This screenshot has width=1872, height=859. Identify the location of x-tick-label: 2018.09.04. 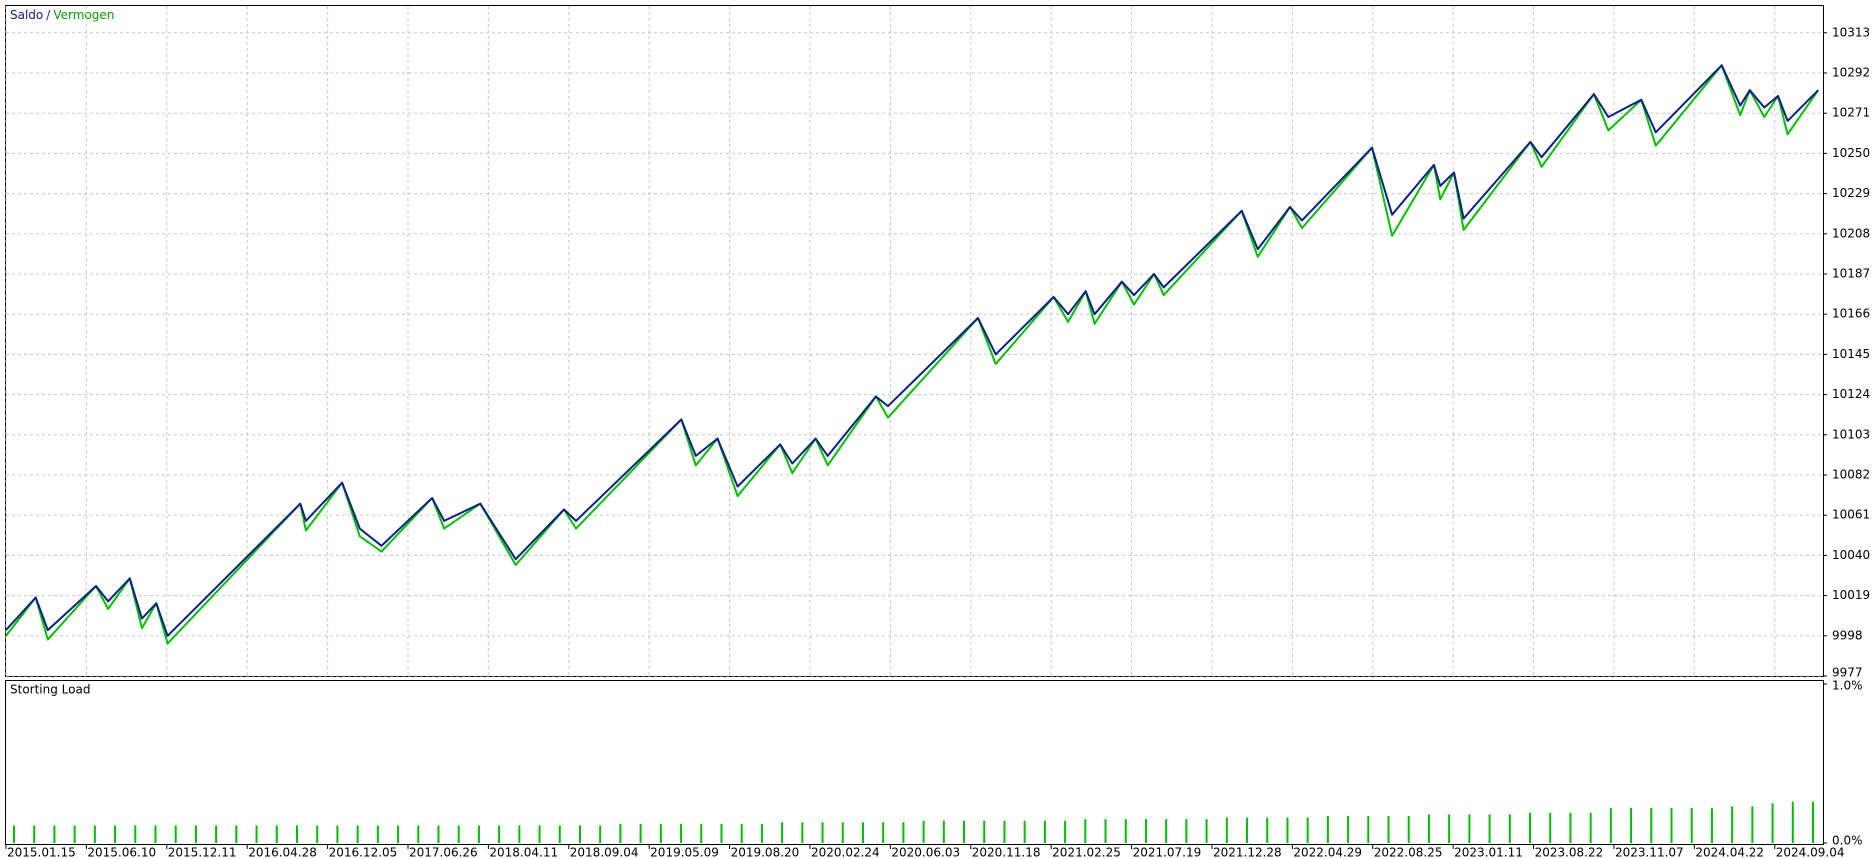
(604, 852).